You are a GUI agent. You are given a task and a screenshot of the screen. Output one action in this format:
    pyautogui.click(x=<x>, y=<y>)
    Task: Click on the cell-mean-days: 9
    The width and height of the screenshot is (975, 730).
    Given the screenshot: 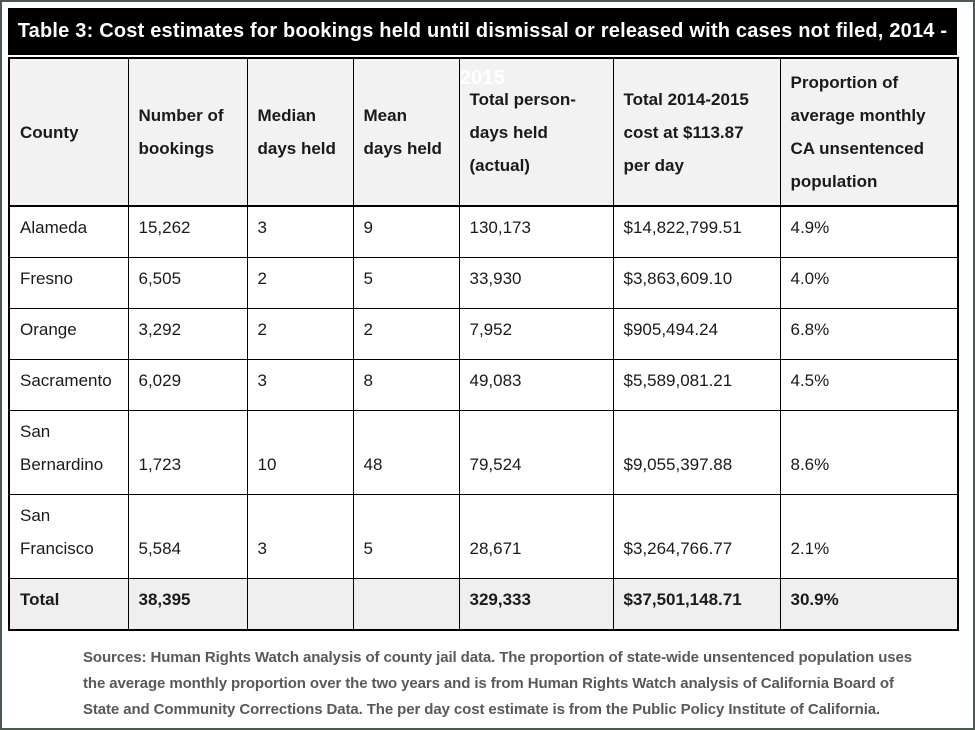 What is the action you would take?
    pyautogui.click(x=406, y=231)
    